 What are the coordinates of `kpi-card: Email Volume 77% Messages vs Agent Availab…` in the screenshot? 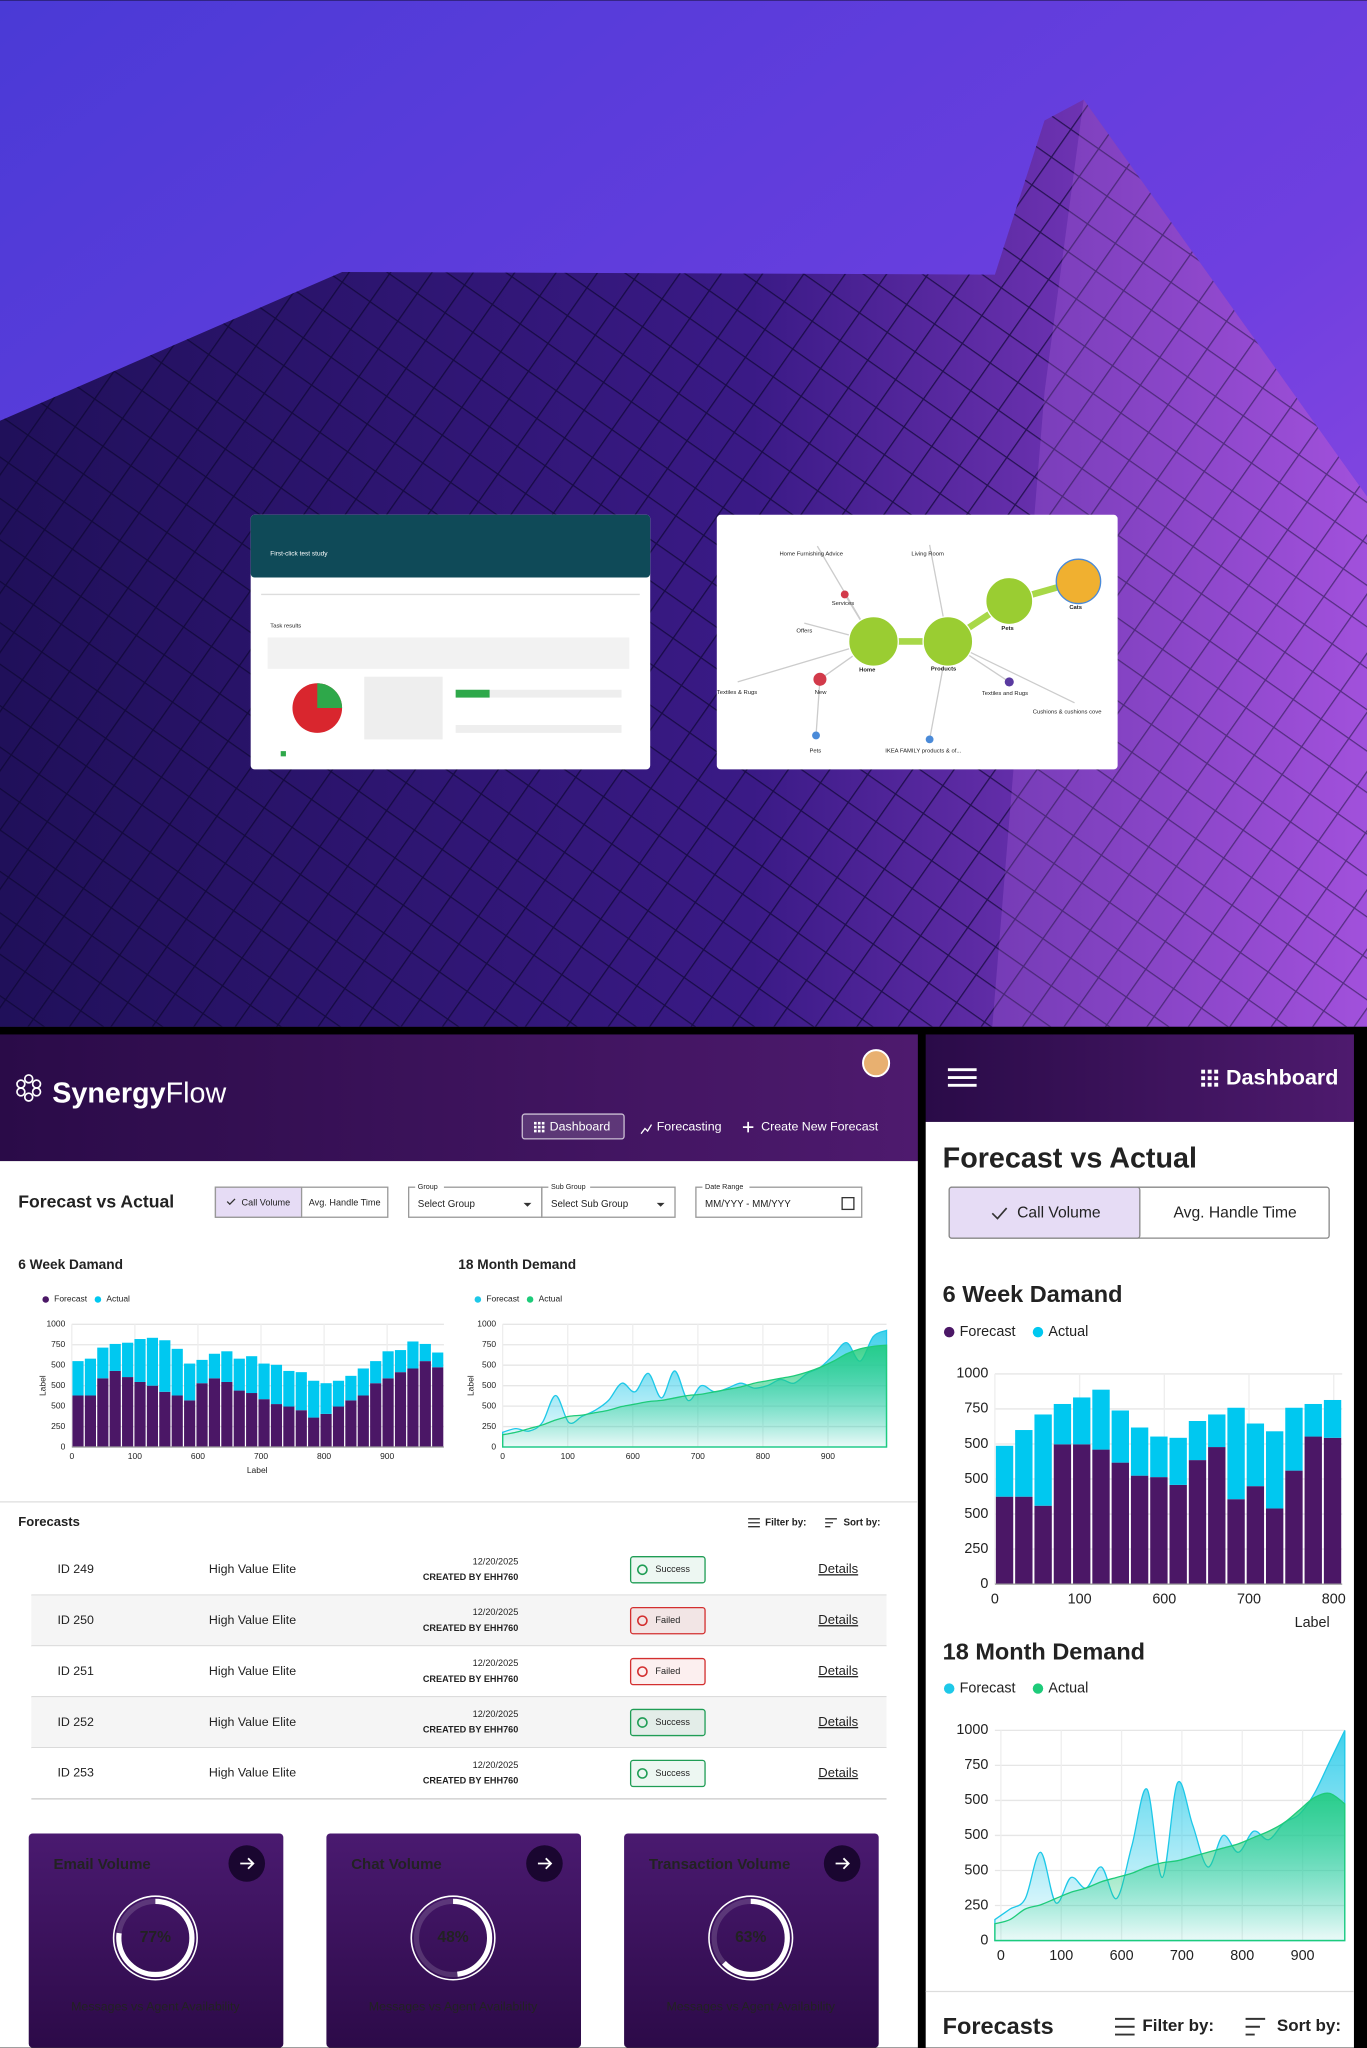 It's located at (156, 1940).